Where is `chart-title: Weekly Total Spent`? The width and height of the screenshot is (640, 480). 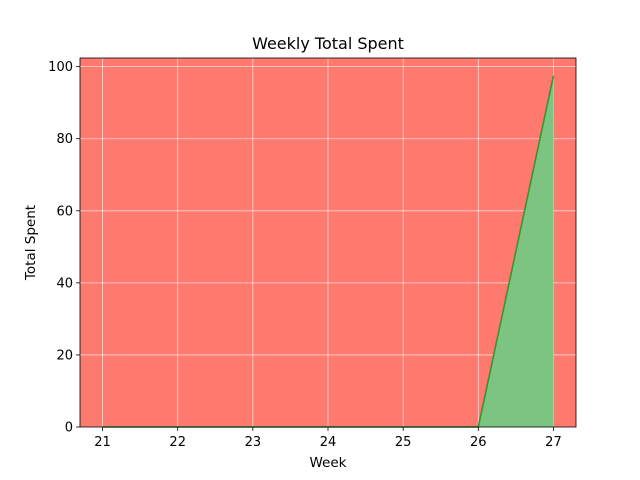
chart-title: Weekly Total Spent is located at coordinates (328, 43).